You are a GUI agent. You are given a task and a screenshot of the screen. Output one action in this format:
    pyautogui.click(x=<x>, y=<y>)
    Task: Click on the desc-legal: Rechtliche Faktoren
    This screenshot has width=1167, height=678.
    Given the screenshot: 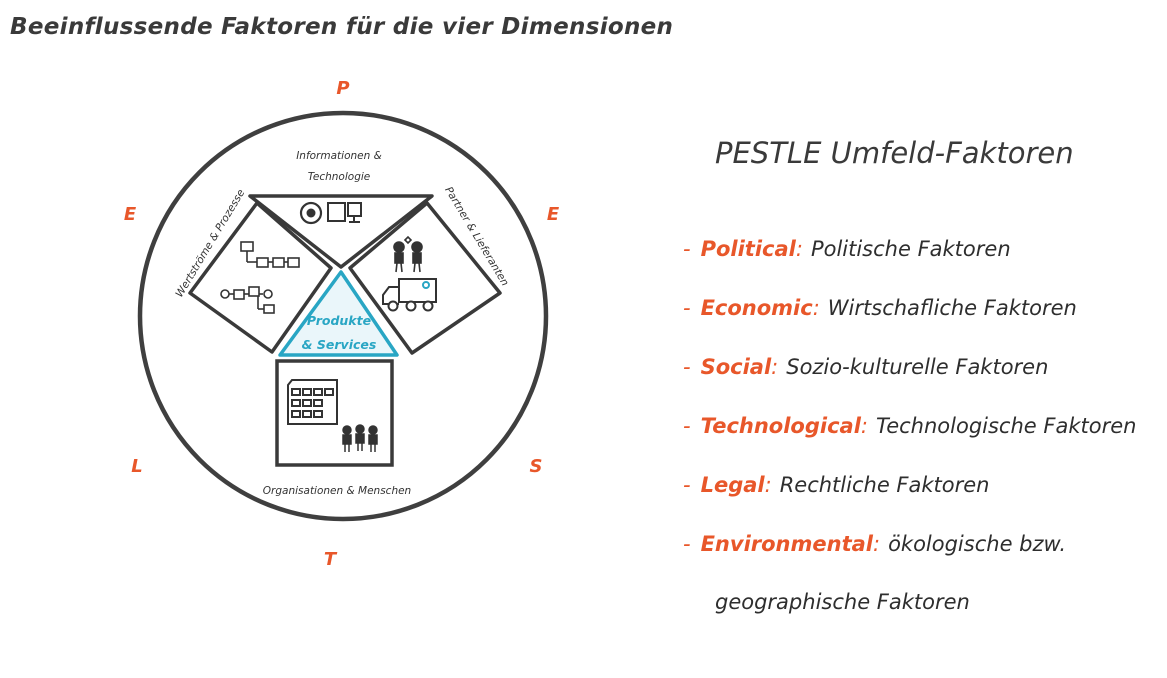 What is the action you would take?
    pyautogui.click(x=884, y=485)
    